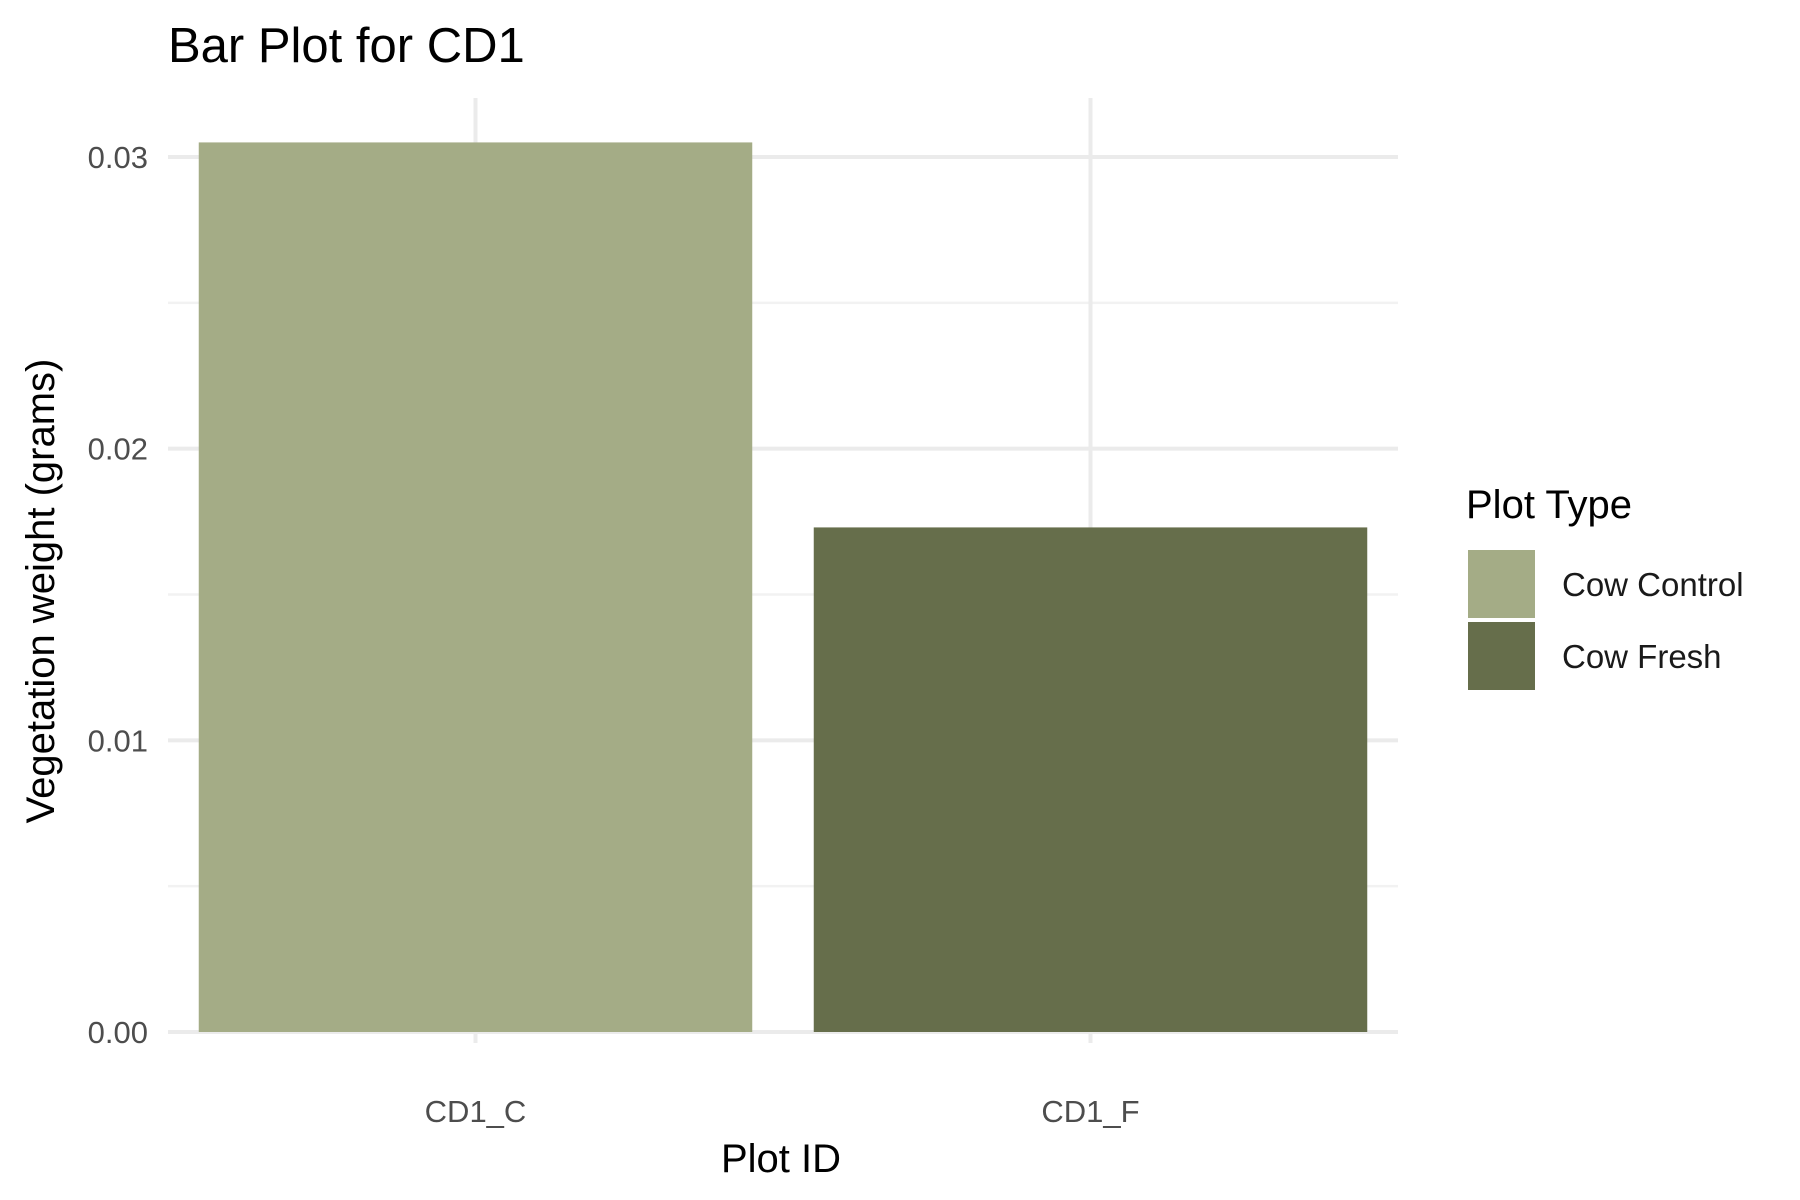 The height and width of the screenshot is (1200, 1800). Describe the element at coordinates (118, 595) in the screenshot. I see `y-axis-ticks: 0.00 0.01 0.02 0.03` at that location.